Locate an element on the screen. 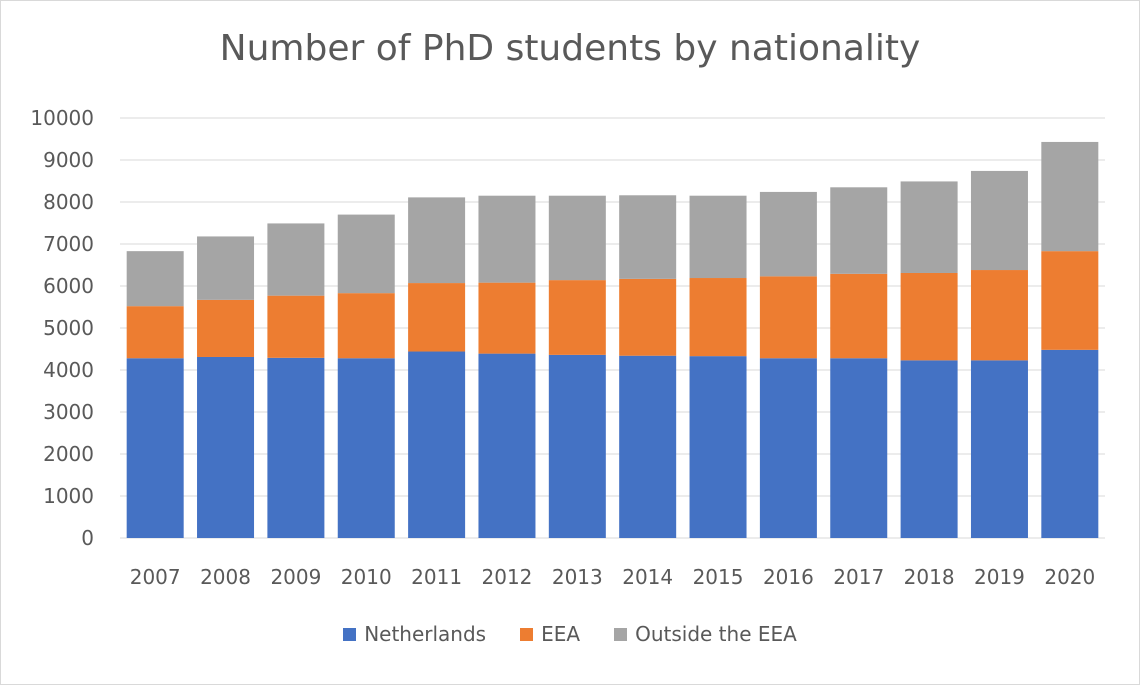 The height and width of the screenshot is (685, 1140). y-tick-label: 4000 is located at coordinates (68, 370).